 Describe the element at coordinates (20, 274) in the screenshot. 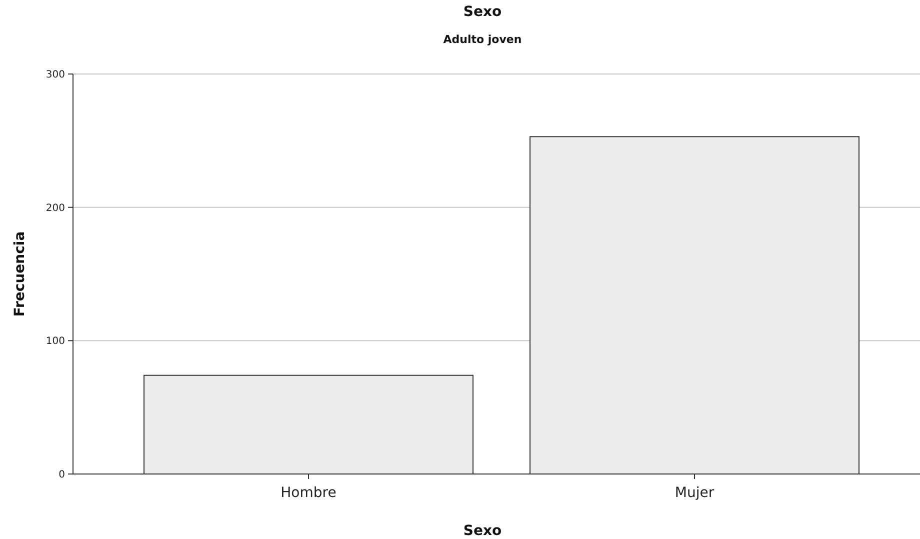

I see `y-axis-title: Frecuencia` at that location.